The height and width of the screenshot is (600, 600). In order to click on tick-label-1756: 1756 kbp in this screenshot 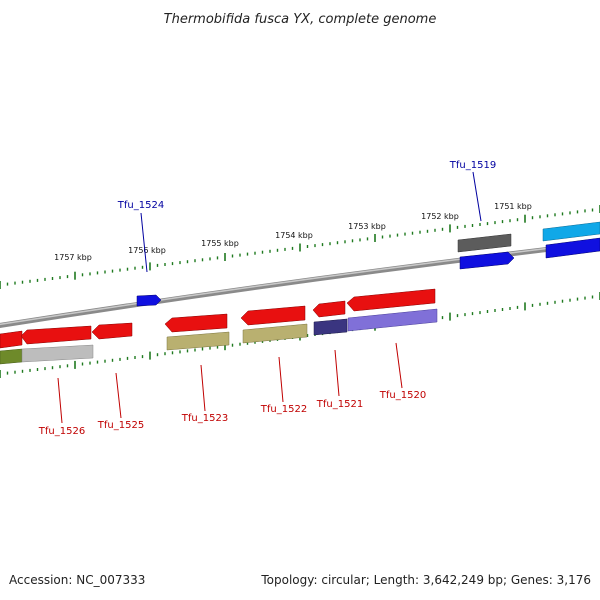, I will do `click(147, 250)`.